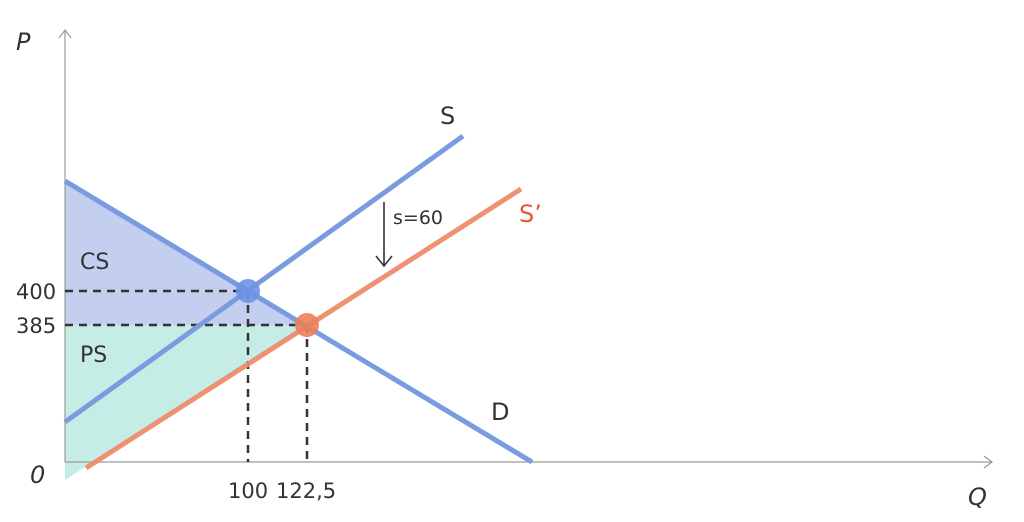 The image size is (1024, 522). Describe the element at coordinates (37, 475) in the screenshot. I see `origin-label: 0` at that location.